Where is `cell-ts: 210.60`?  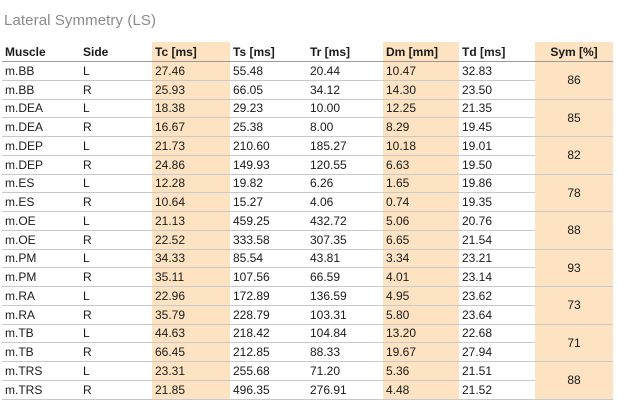
cell-ts: 210.60 is located at coordinates (268, 146).